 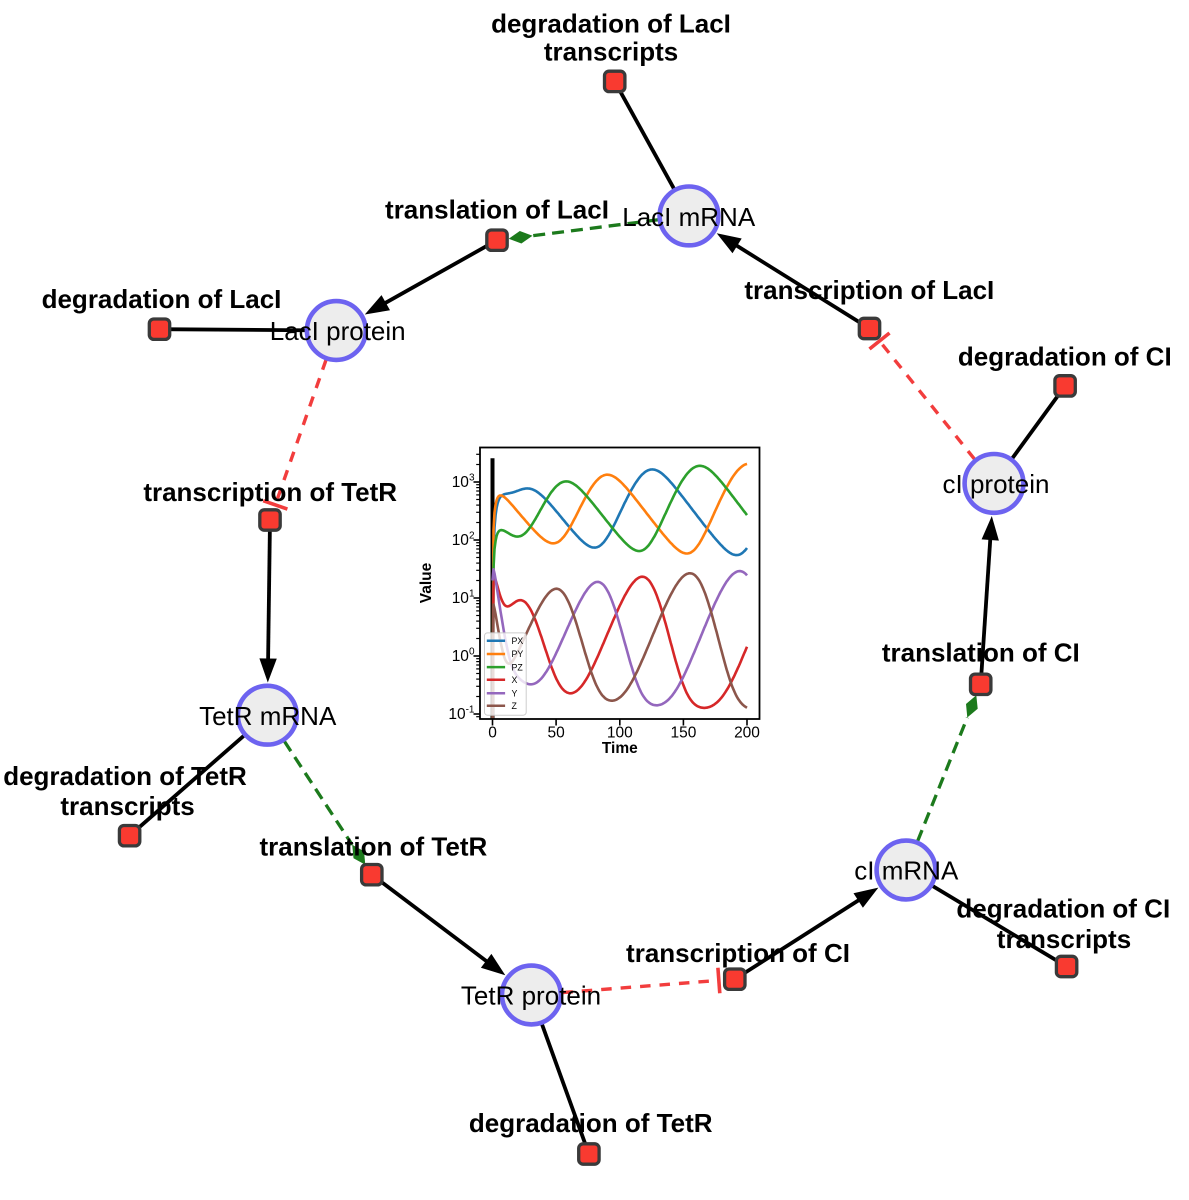 I want to click on svg-text: translation of CI, so click(x=981, y=653).